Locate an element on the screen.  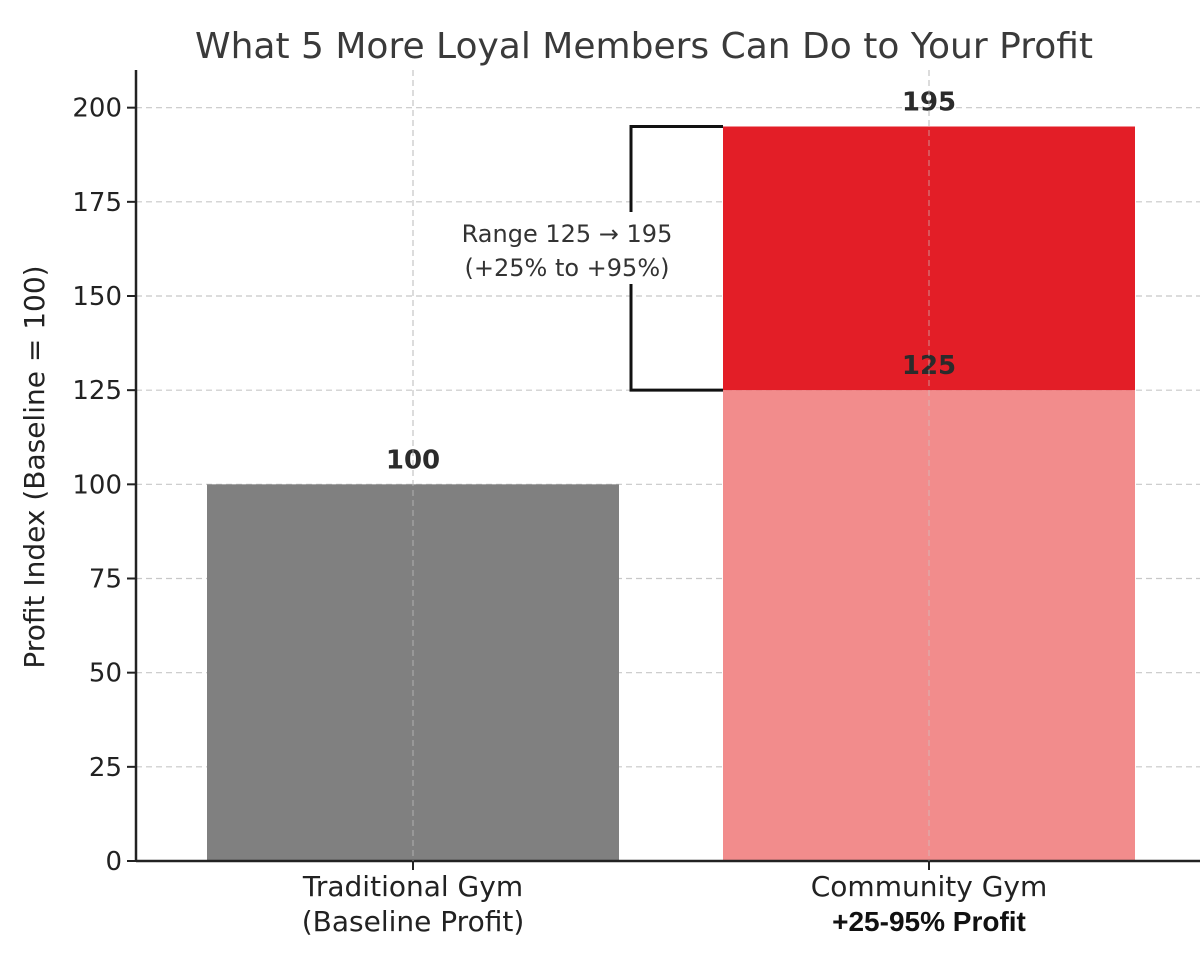
x-category-label: Traditional Gym is located at coordinates (412, 886).